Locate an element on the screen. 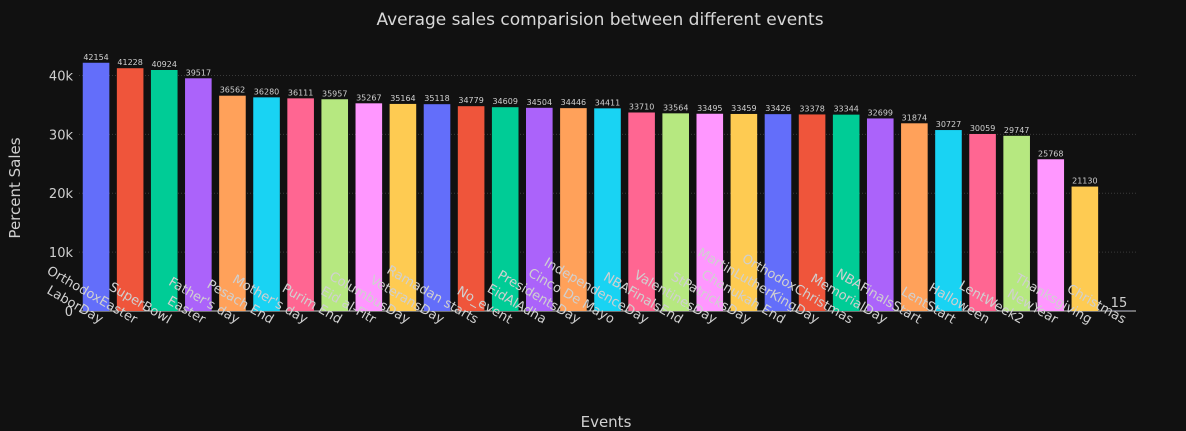 The image size is (1186, 431). data-label: 15 is located at coordinates (1119, 303).